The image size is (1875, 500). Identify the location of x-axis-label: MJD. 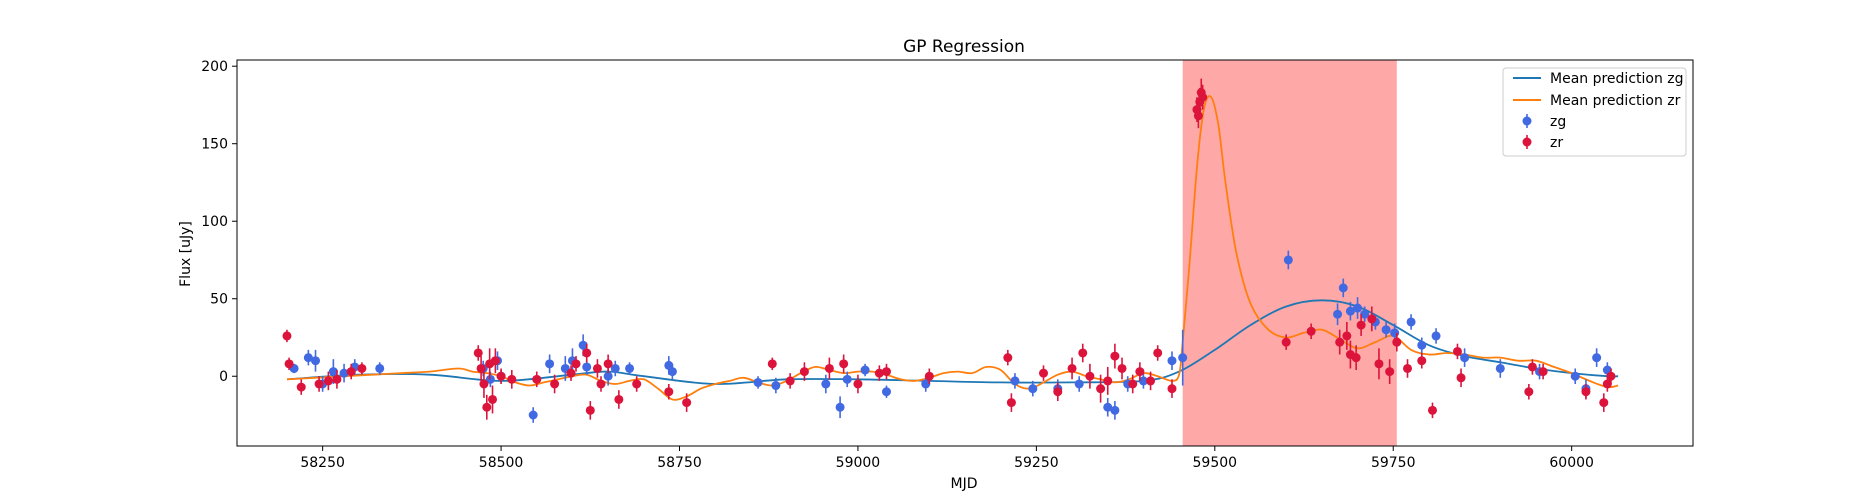
(964, 484).